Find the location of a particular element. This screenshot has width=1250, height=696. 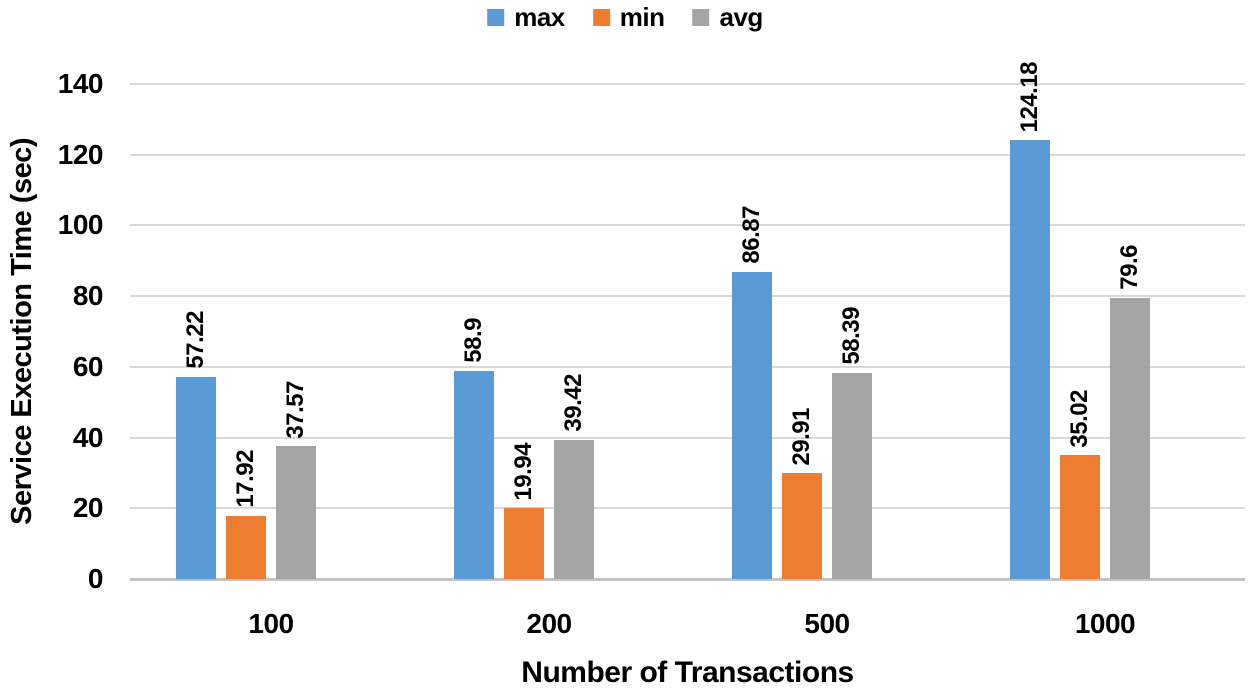

y-tick-label: 140 is located at coordinates (80, 83).